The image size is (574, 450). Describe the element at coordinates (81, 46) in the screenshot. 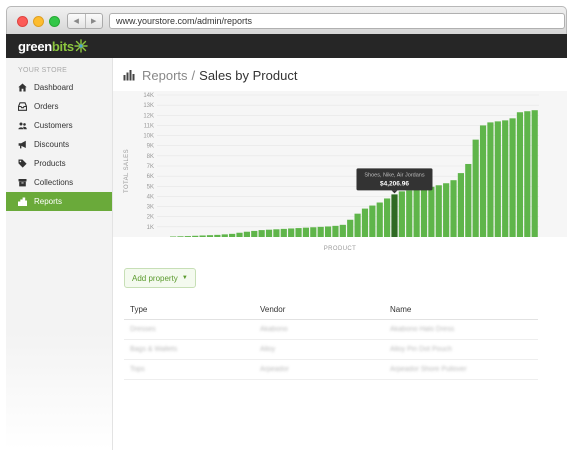

I see `spark-logo-icon` at that location.